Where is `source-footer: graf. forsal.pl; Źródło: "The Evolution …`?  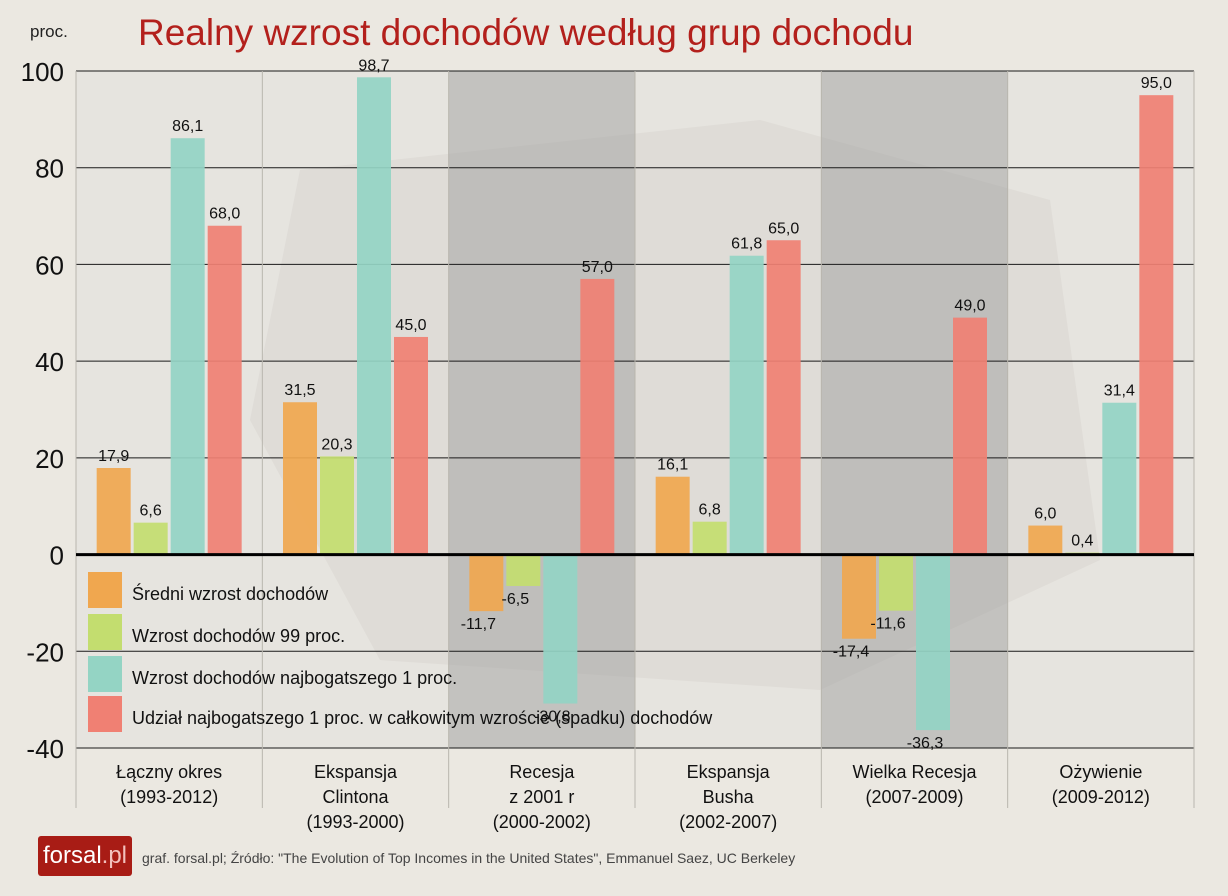
source-footer: graf. forsal.pl; Źródło: "The Evolution … is located at coordinates (469, 858).